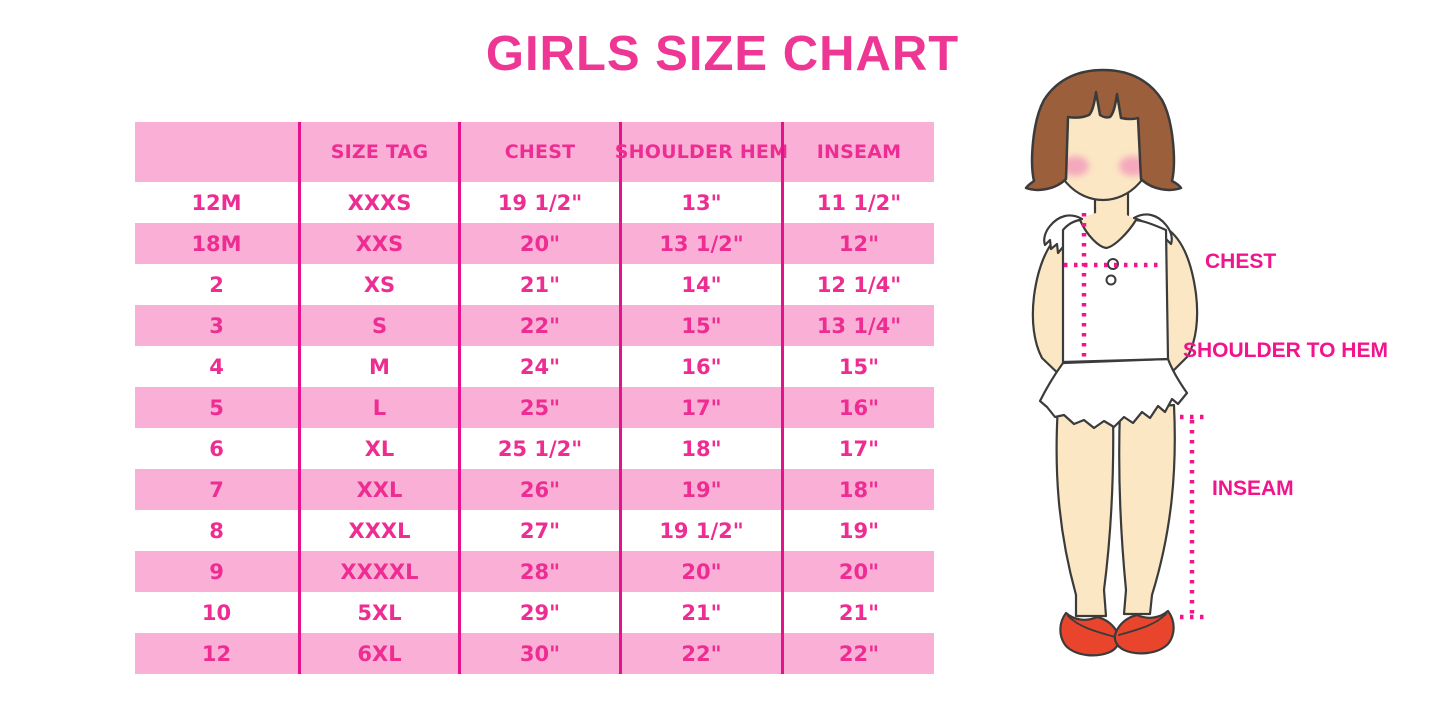 The width and height of the screenshot is (1445, 723). What do you see at coordinates (1147, 509) in the screenshot?
I see `girl-right-leg` at bounding box center [1147, 509].